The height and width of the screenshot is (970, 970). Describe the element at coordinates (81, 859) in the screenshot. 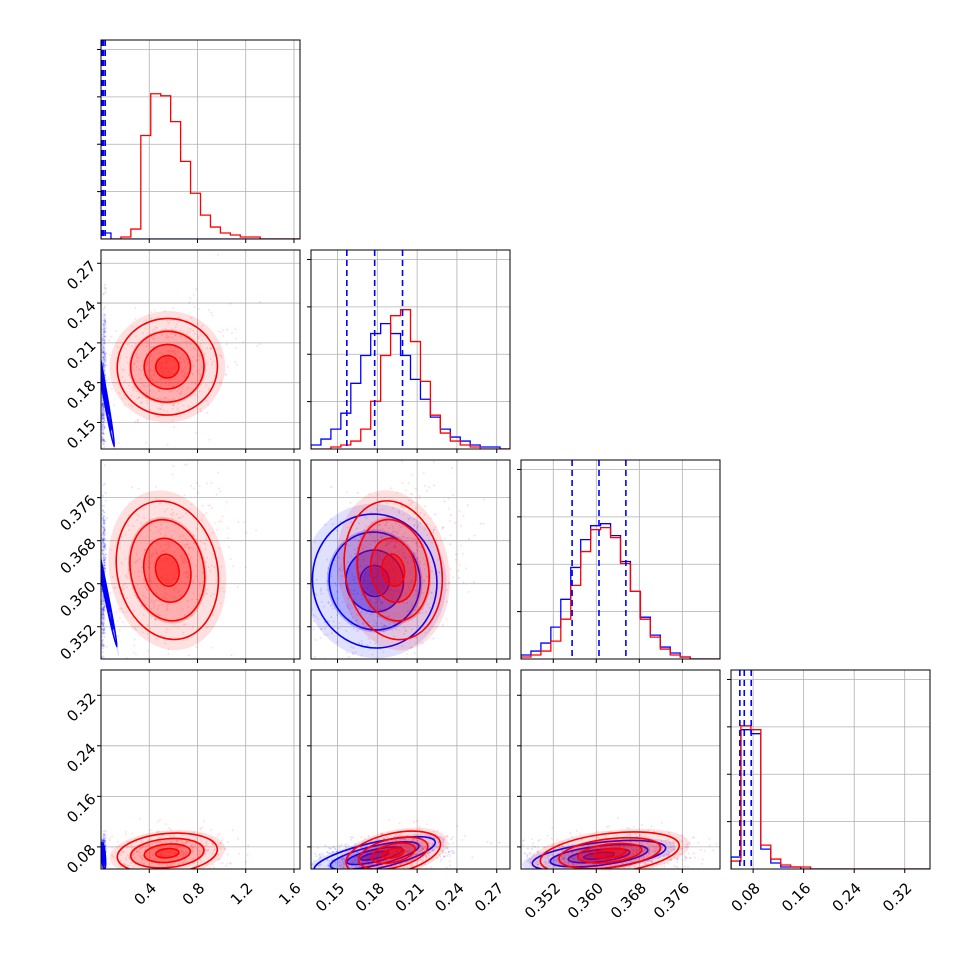

I see `y-tick-label: 0.08` at that location.